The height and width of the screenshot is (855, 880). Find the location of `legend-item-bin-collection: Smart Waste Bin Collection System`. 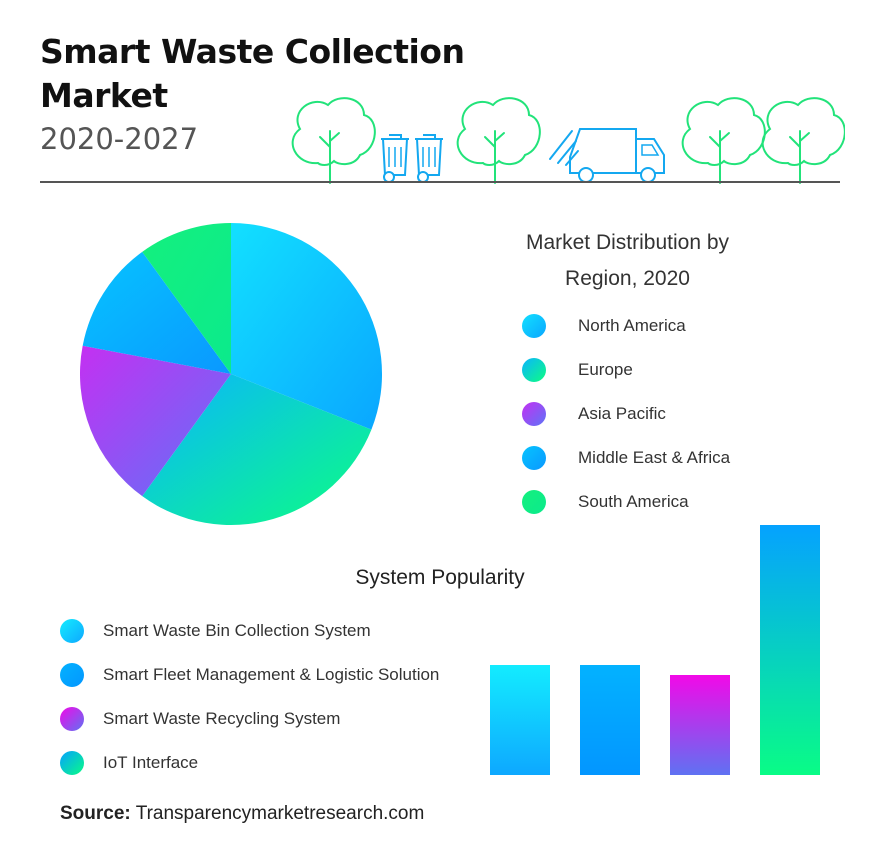

legend-item-bin-collection: Smart Waste Bin Collection System is located at coordinates (249, 631).